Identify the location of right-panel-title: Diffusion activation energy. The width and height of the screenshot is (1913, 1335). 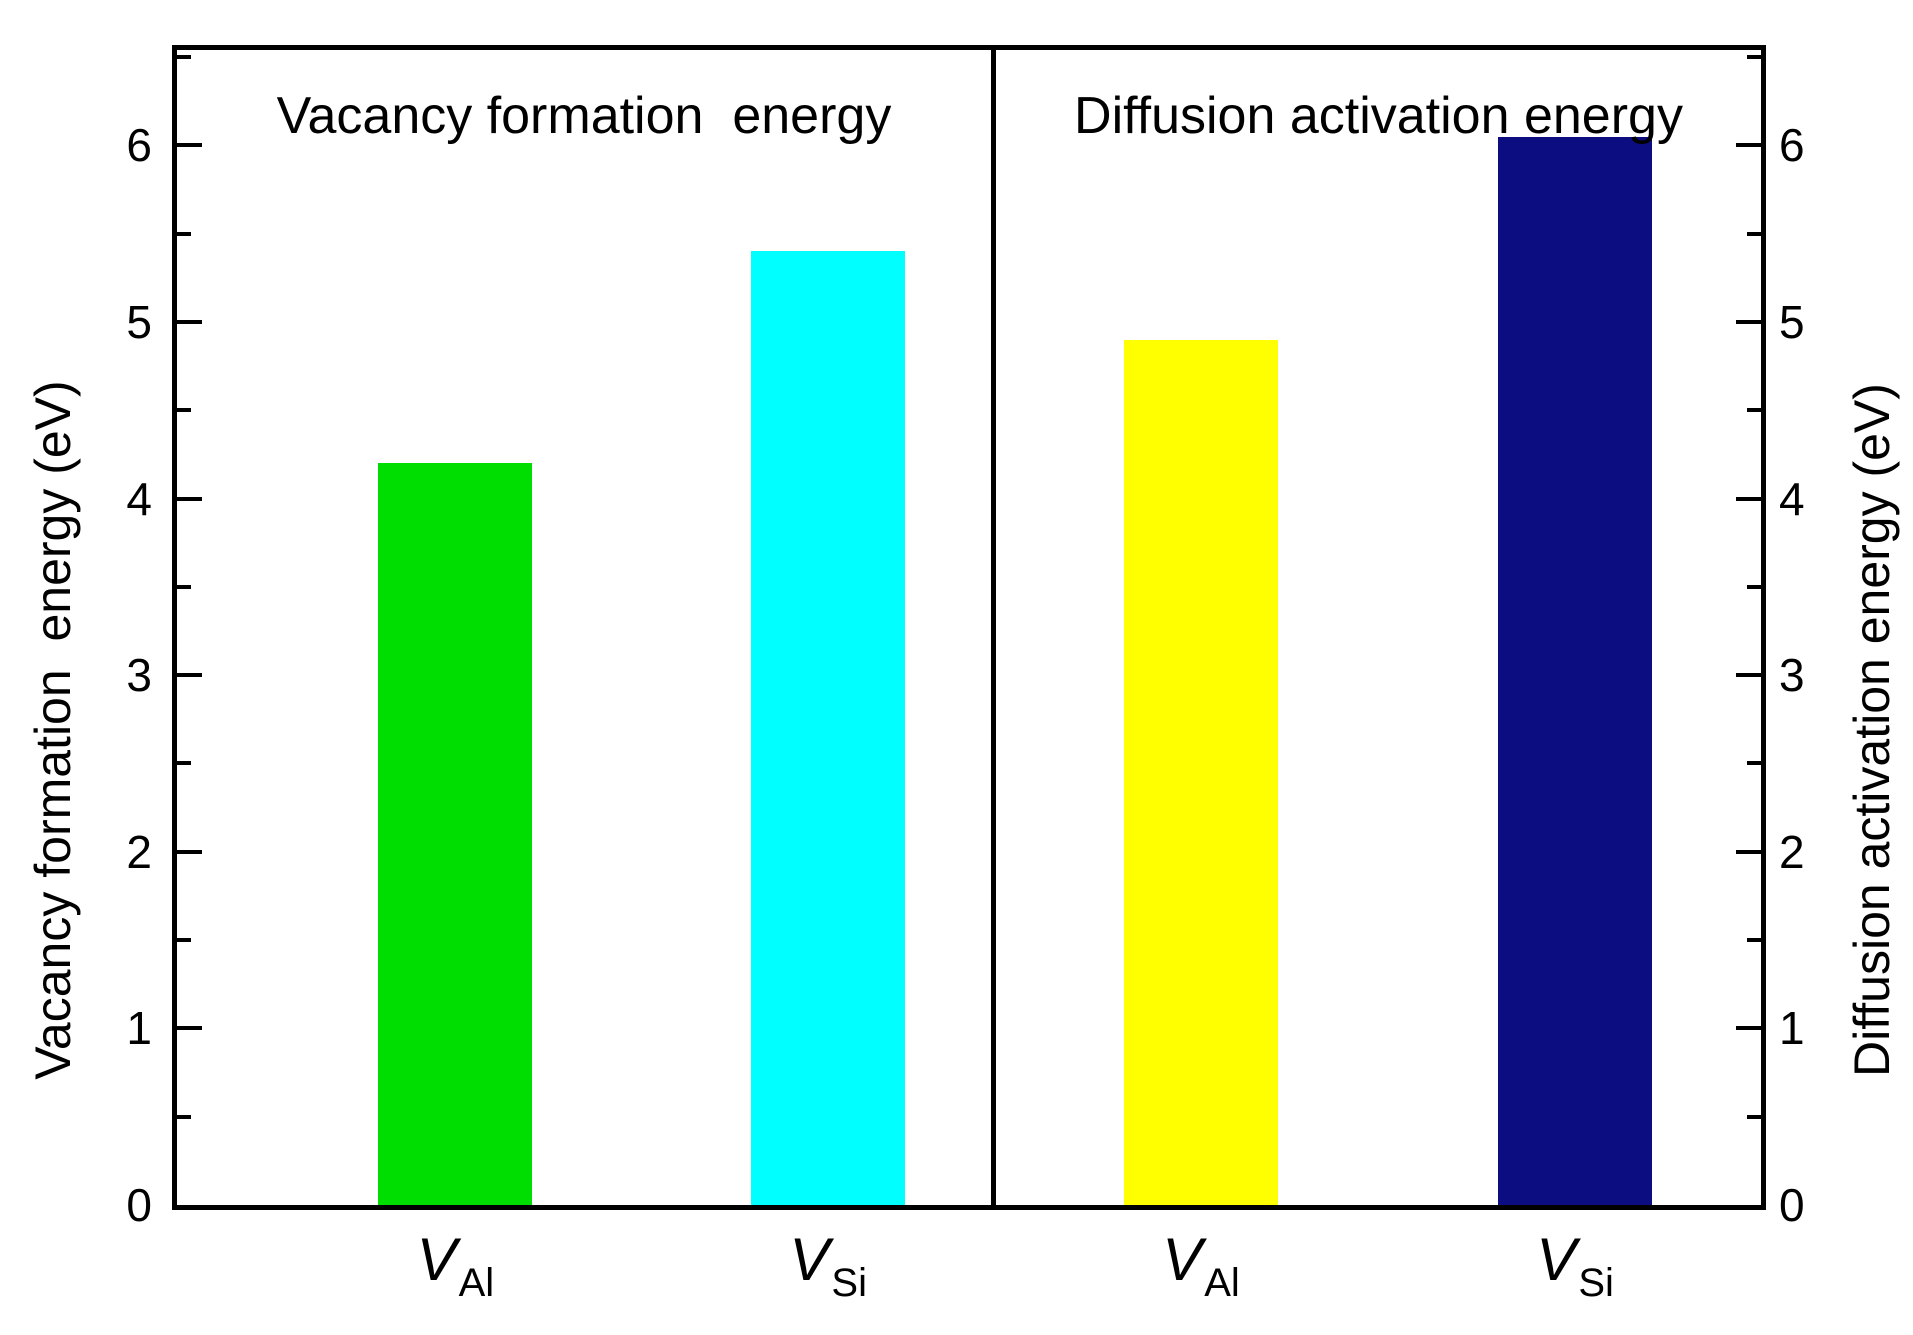
(1378, 116).